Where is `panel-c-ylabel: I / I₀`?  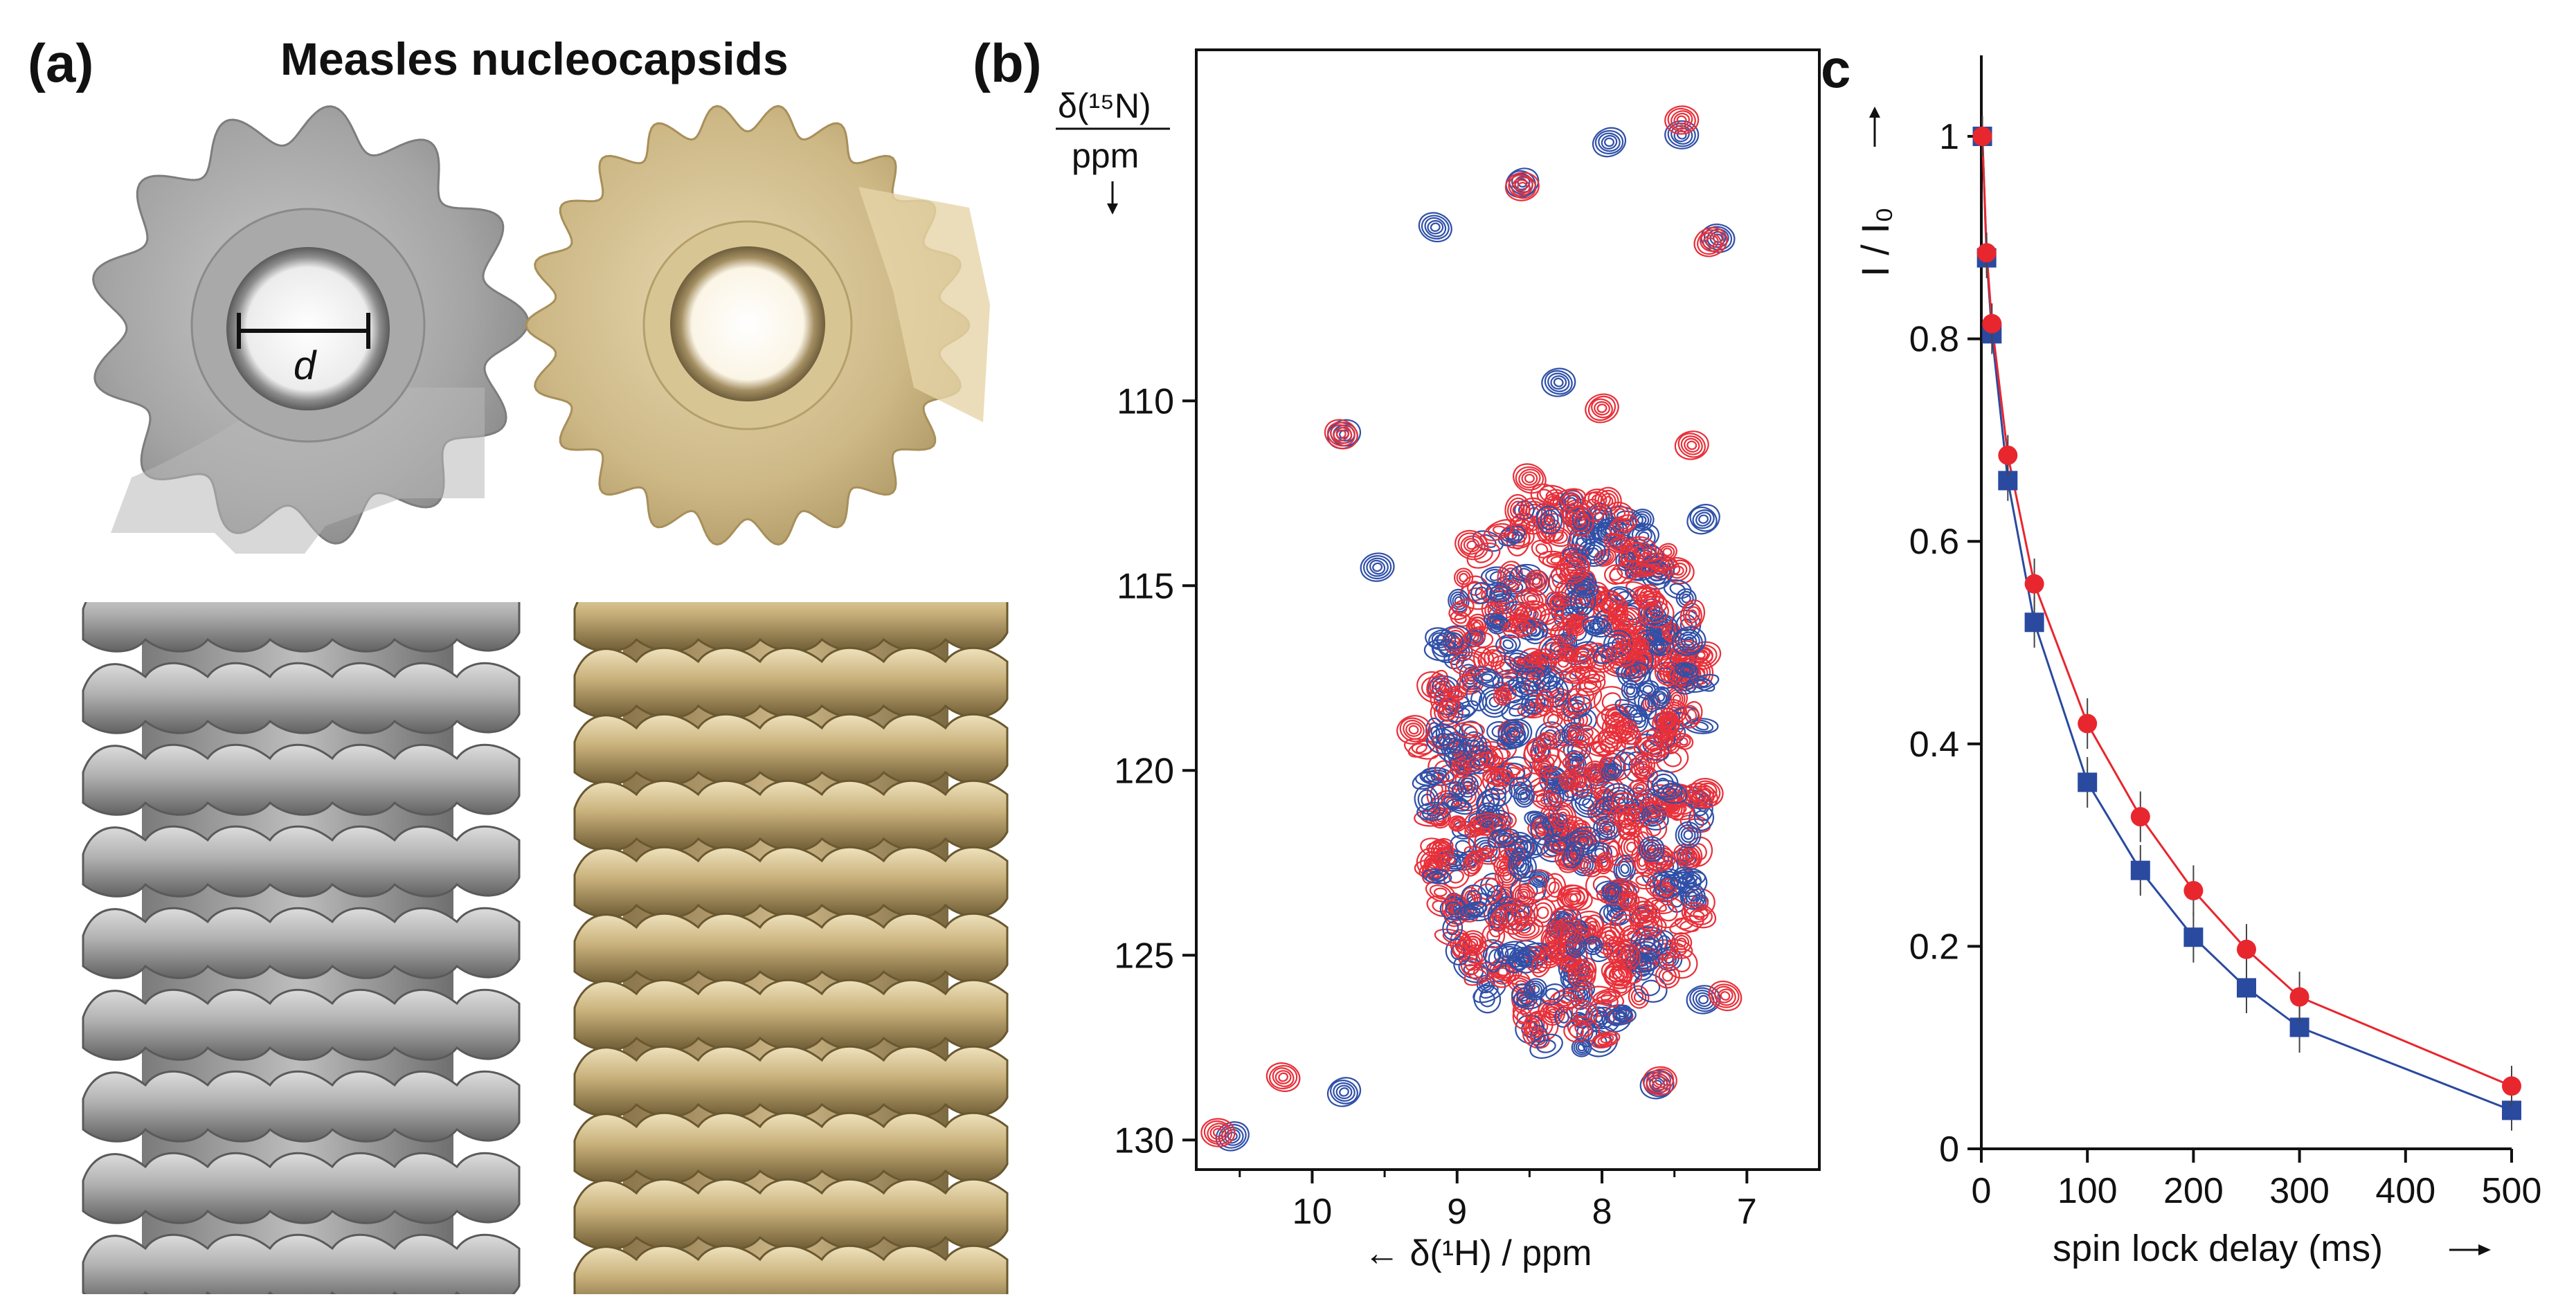 panel-c-ylabel: I / I₀ is located at coordinates (1875, 242).